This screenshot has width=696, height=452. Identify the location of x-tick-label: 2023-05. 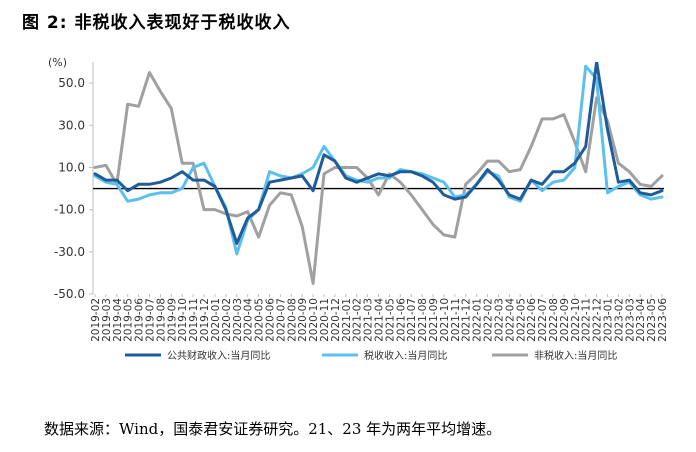
(652, 320).